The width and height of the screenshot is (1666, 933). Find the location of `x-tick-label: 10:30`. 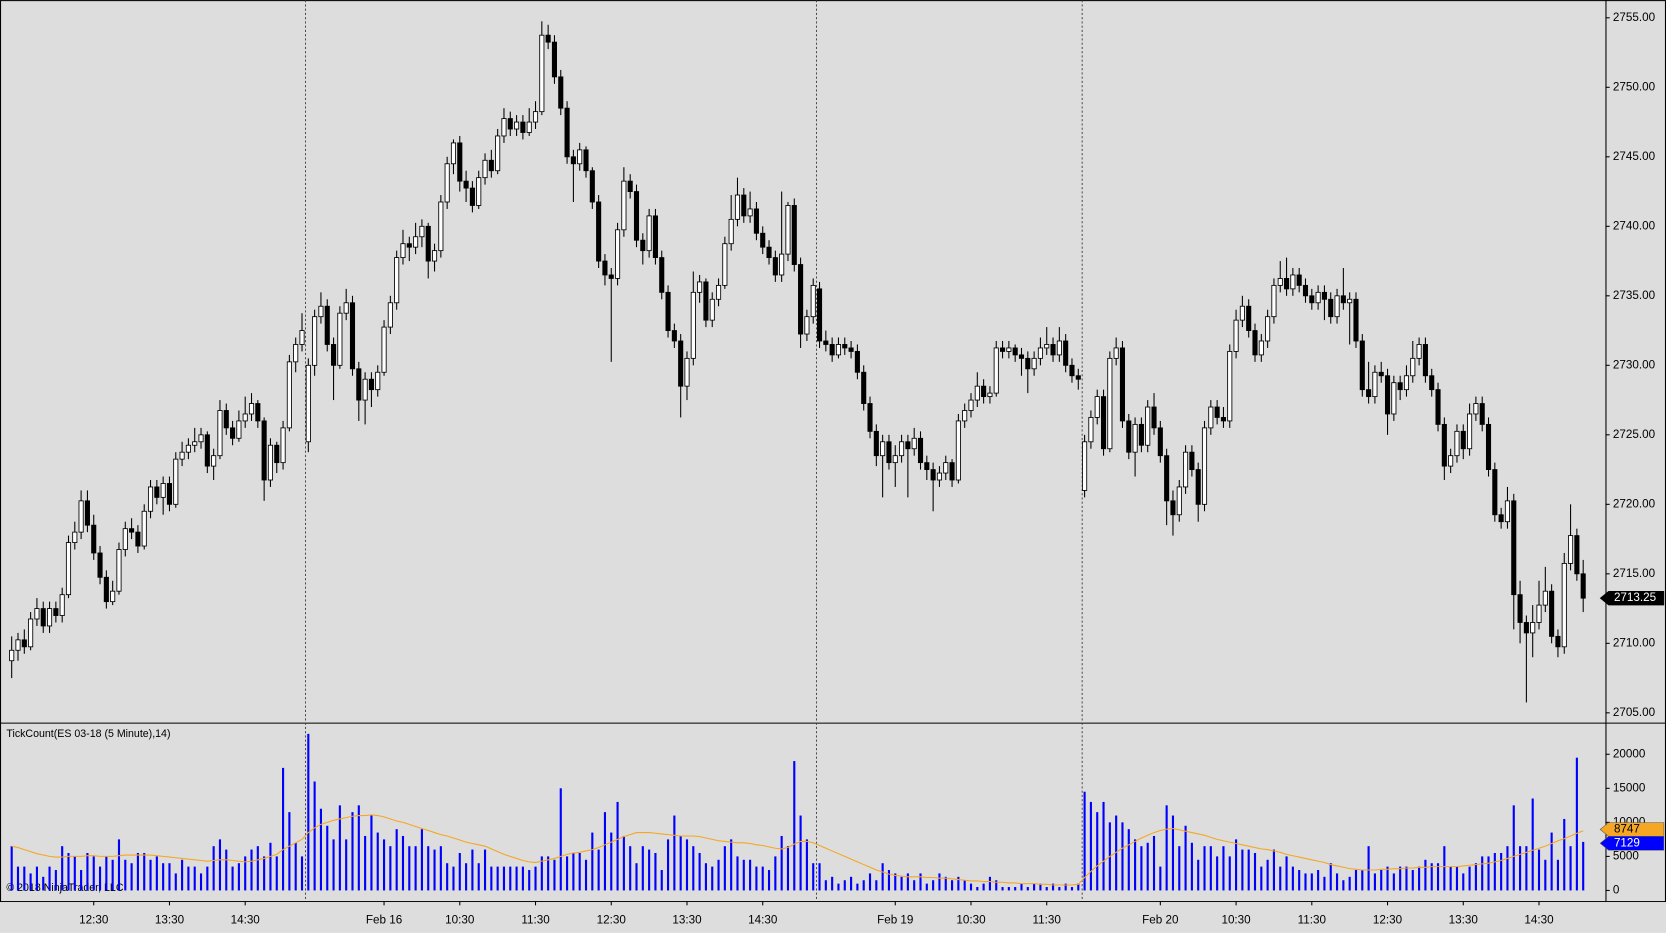

x-tick-label: 10:30 is located at coordinates (1236, 919).